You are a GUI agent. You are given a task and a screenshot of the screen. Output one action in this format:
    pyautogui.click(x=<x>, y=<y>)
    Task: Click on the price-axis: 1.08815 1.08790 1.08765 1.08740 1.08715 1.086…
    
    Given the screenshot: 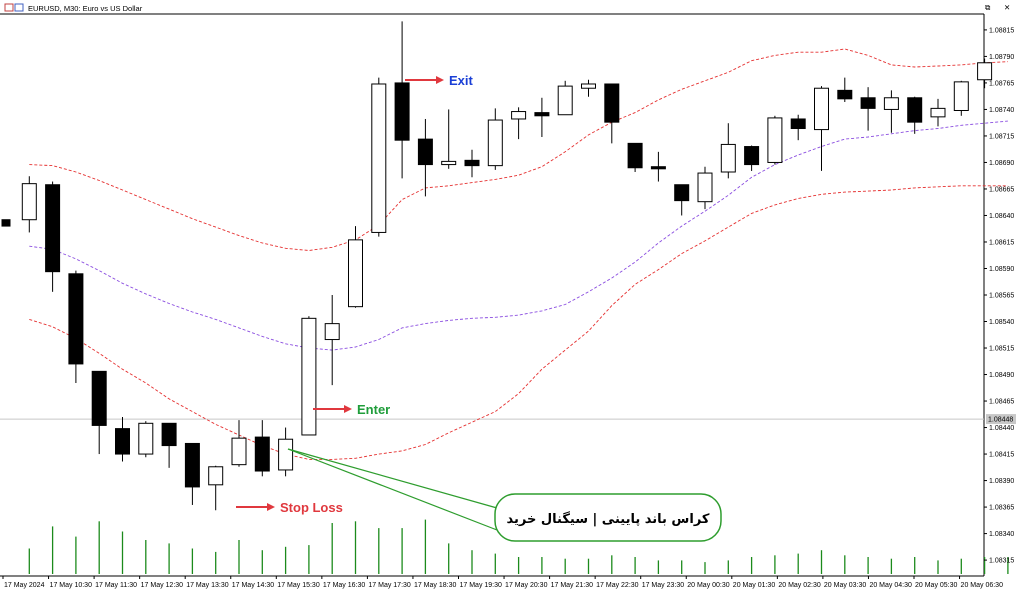 What is the action you would take?
    pyautogui.click(x=999, y=296)
    